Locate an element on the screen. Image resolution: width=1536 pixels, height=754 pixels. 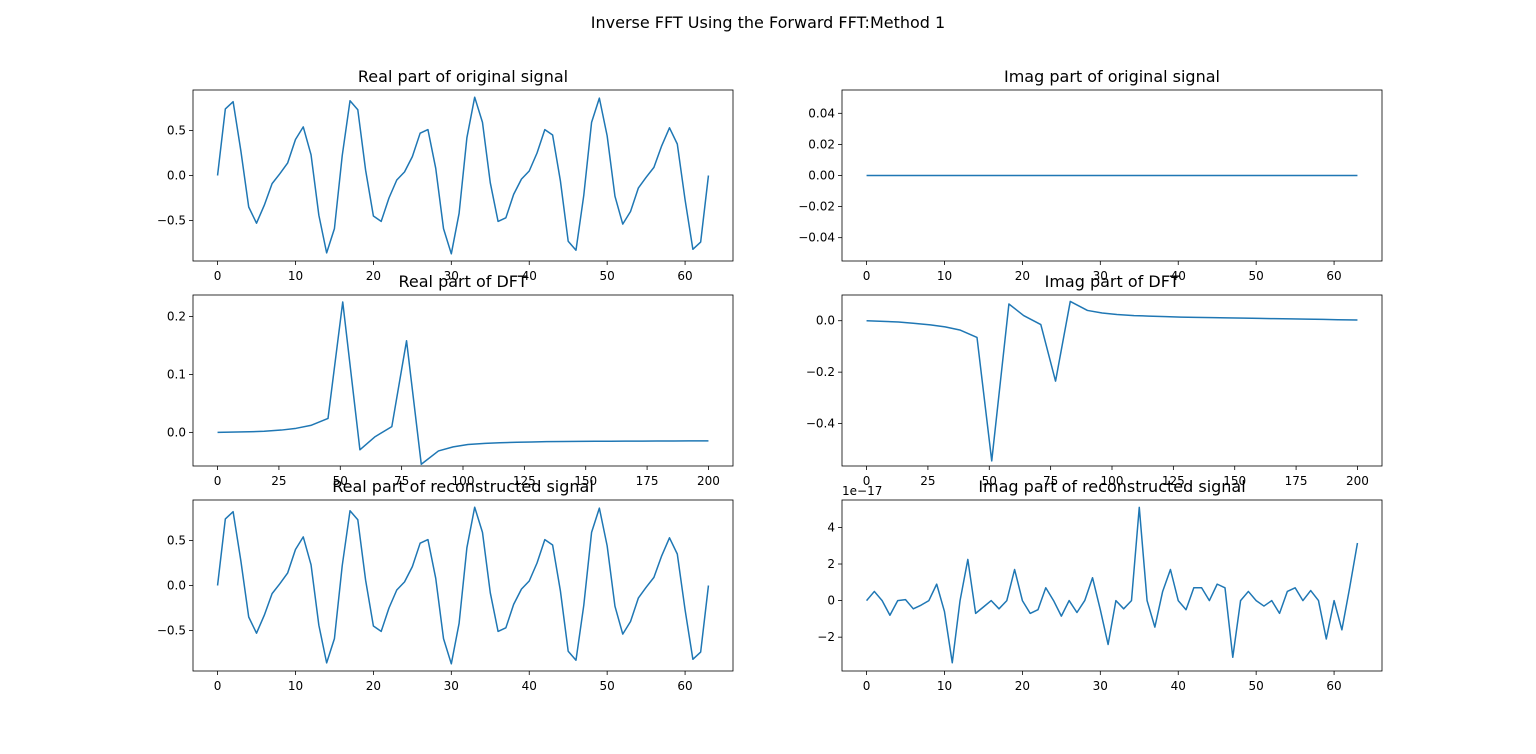
subplot-title: Real part of reconstructed signal is located at coordinates (463, 486).